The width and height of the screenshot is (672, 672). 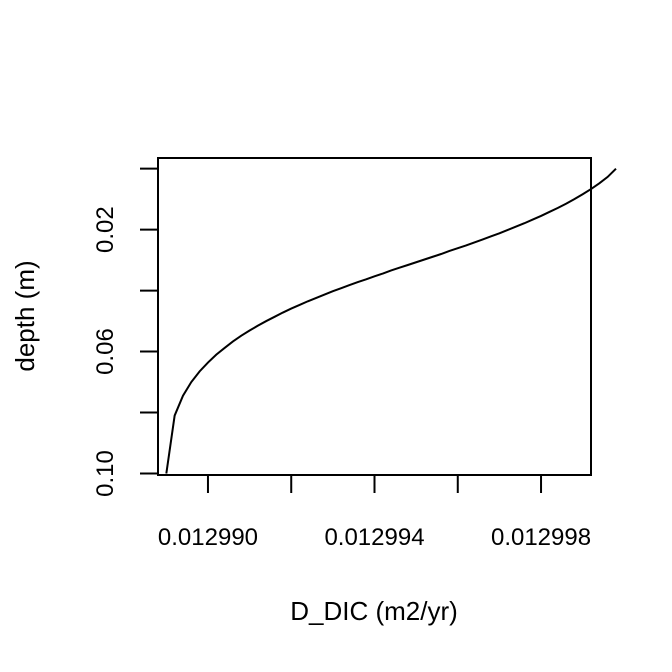 What do you see at coordinates (374, 513) in the screenshot?
I see `x-axis: 0.012990 0.012994 0.012998` at bounding box center [374, 513].